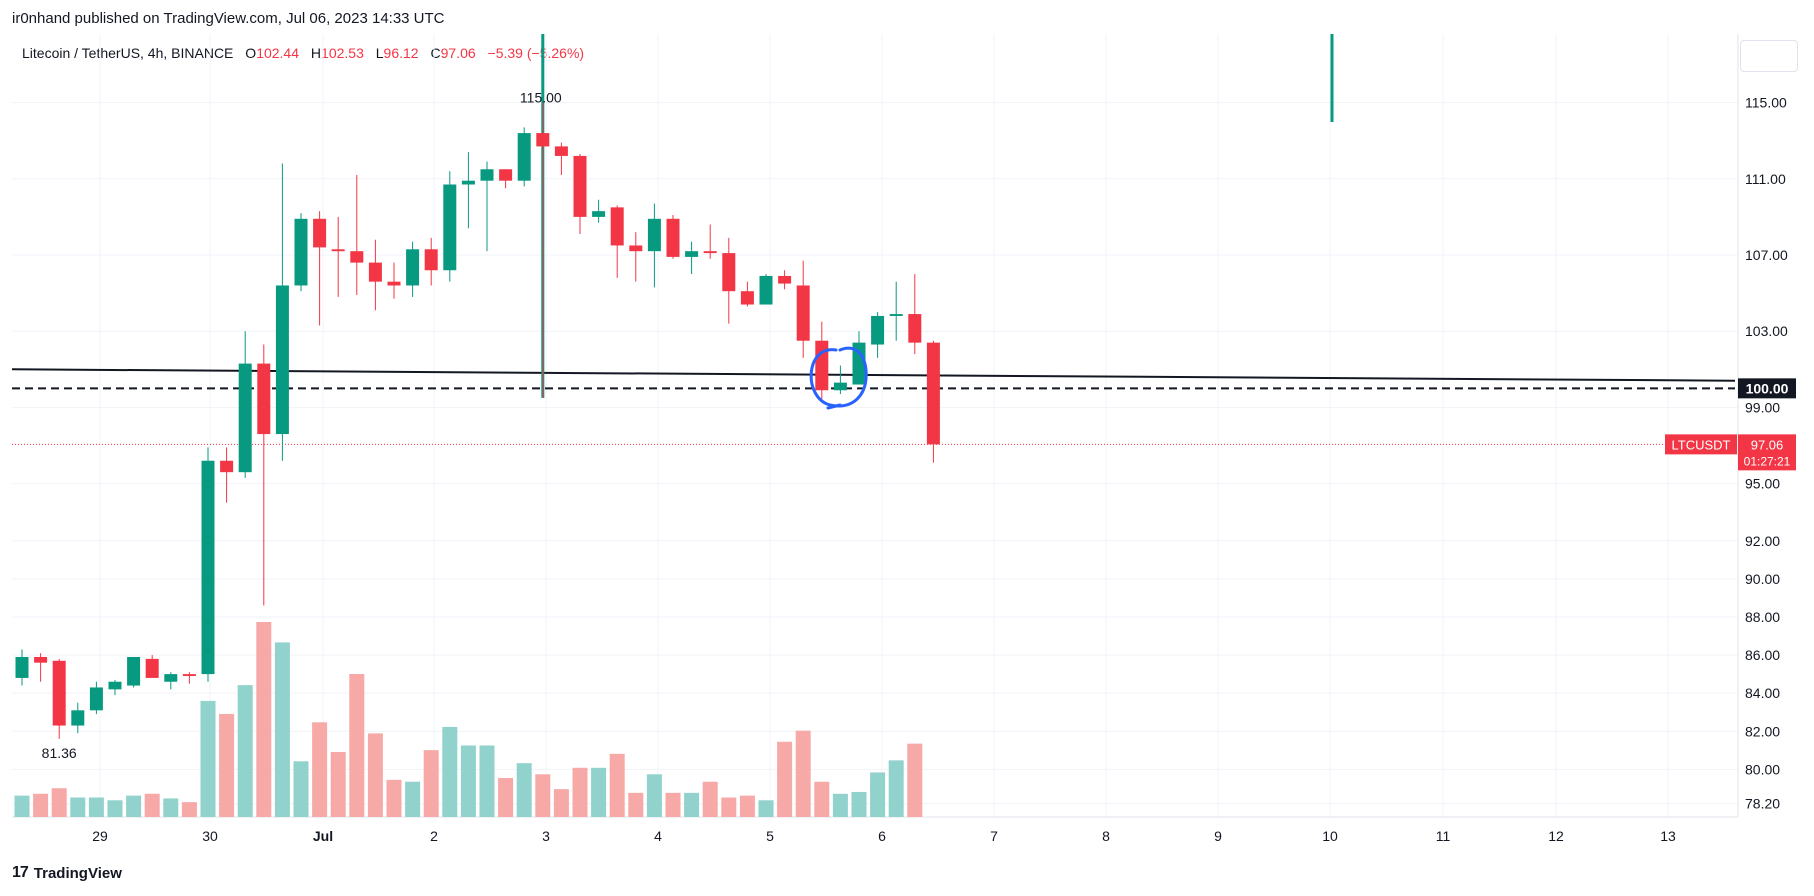 The height and width of the screenshot is (896, 1814). I want to click on price-axis-badge, so click(1767, 388).